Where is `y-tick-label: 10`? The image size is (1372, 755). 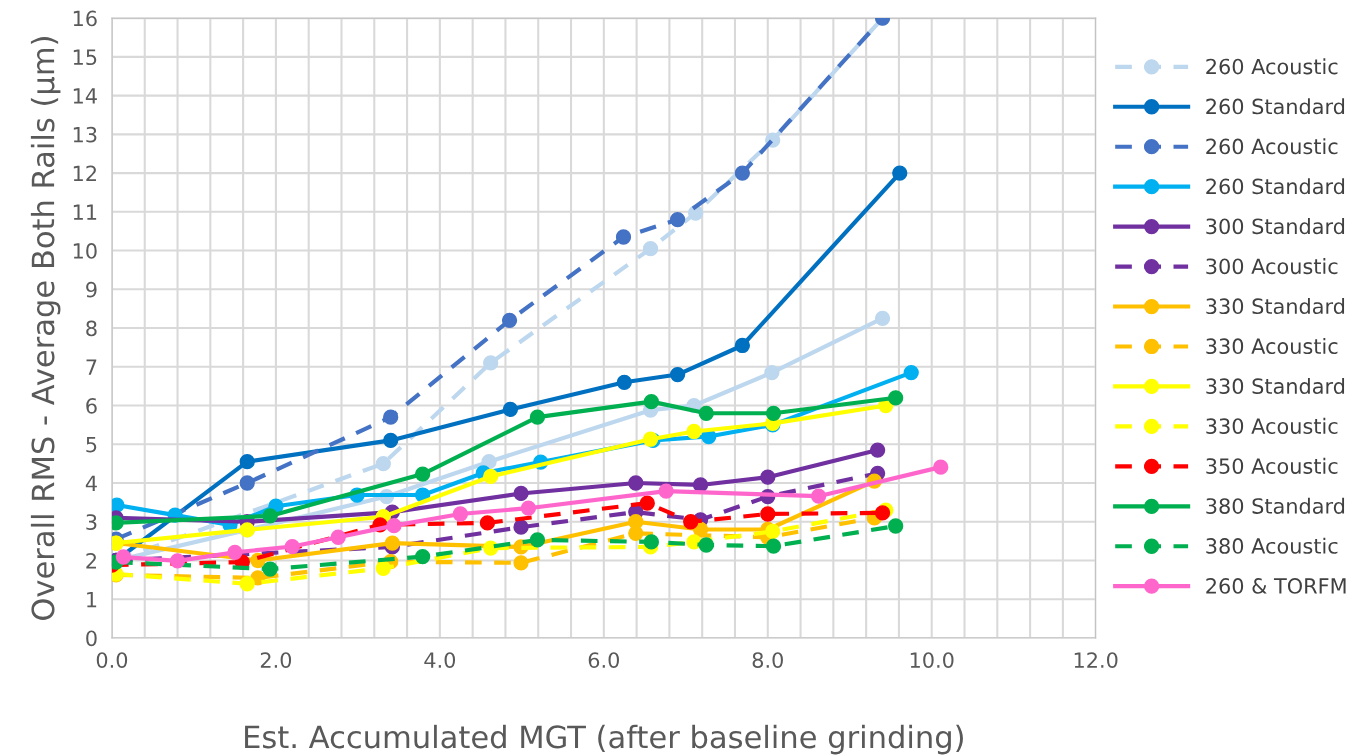
y-tick-label: 10 is located at coordinates (85, 251).